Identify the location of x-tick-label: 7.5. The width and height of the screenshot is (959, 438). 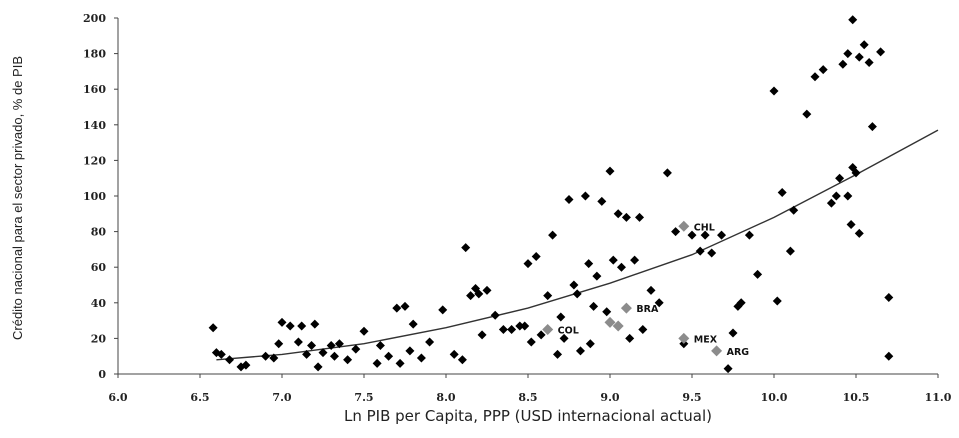
(363, 397).